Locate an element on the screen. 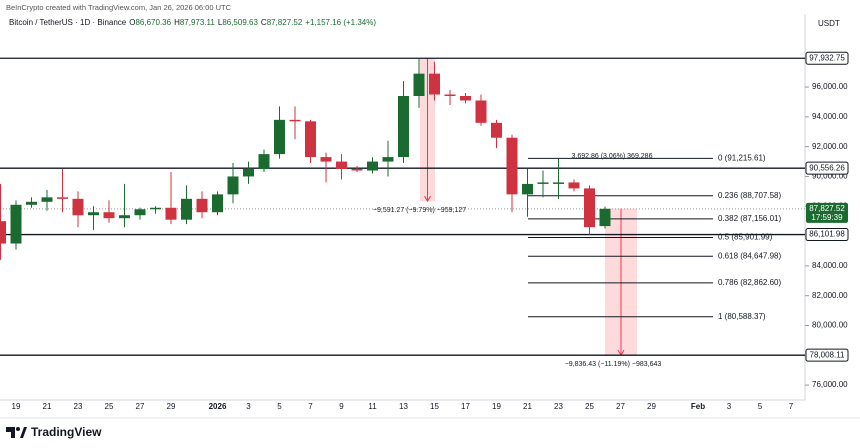 The width and height of the screenshot is (860, 448). measure-arrowhead is located at coordinates (427, 199).